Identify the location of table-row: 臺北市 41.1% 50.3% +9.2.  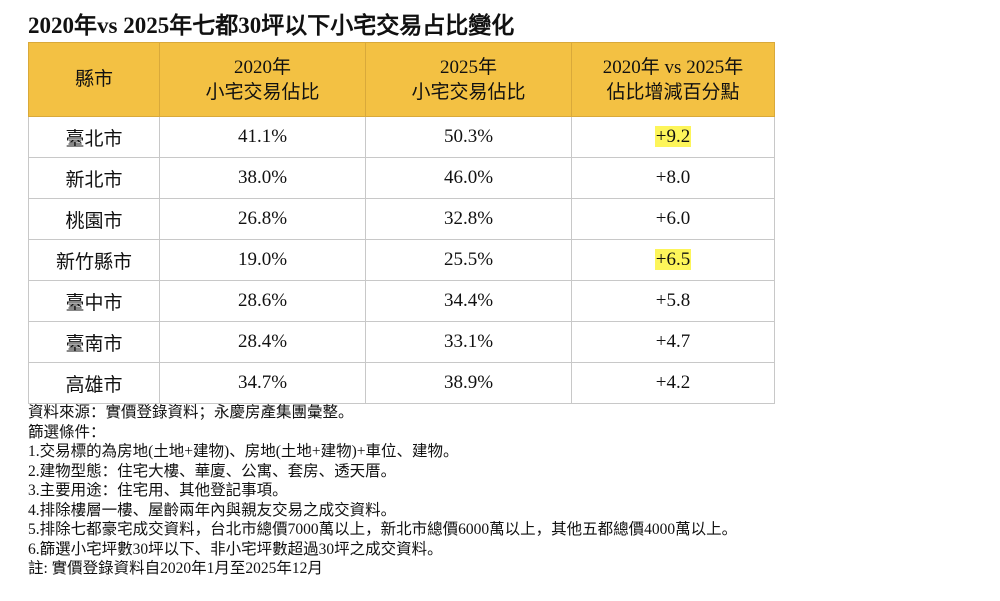
(401, 137).